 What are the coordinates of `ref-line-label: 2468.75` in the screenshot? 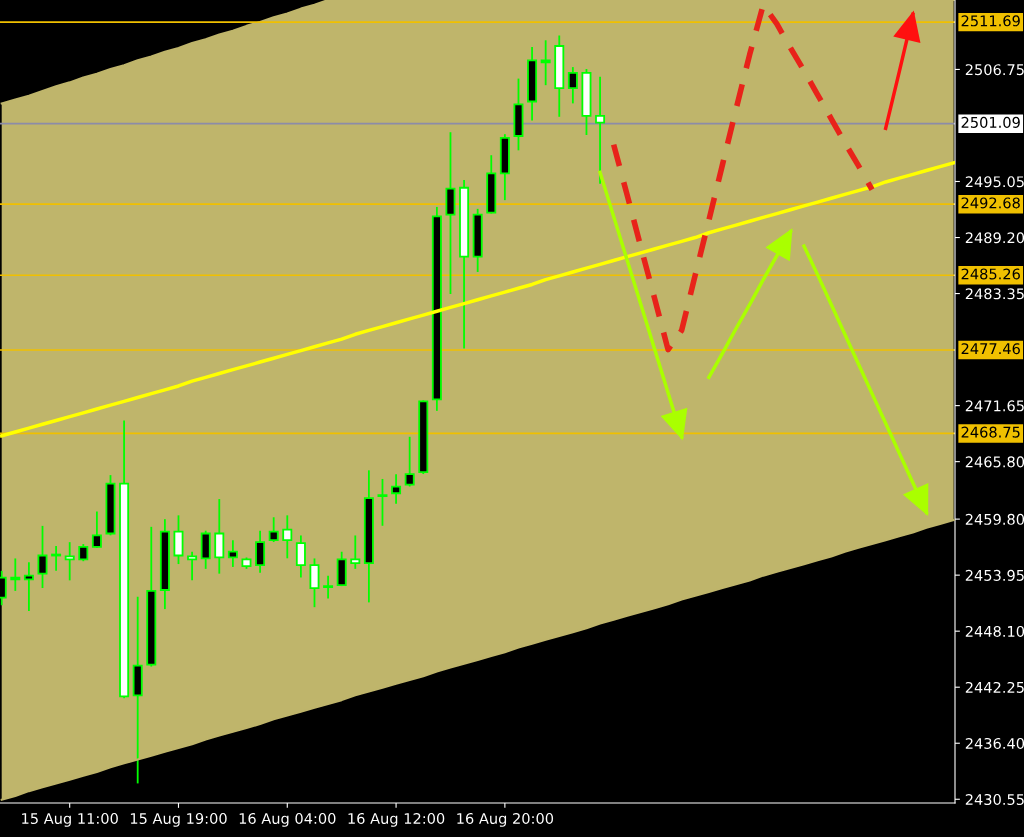 It's located at (990, 432).